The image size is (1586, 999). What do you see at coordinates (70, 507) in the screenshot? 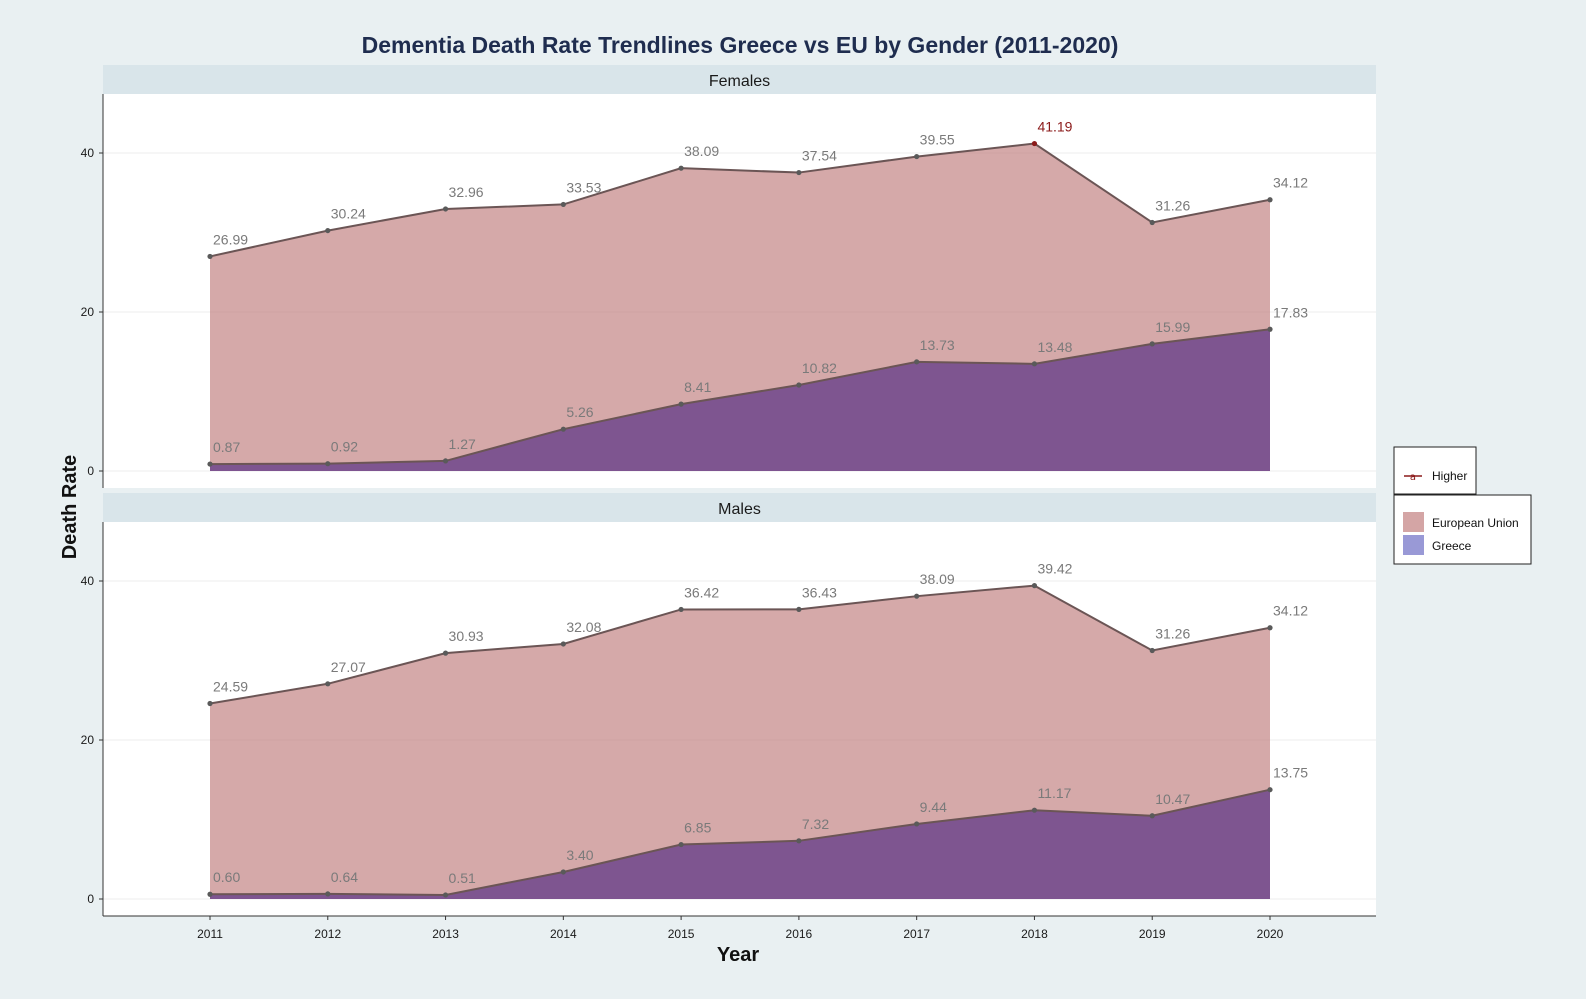
I see `y-axis-title: Death Rate` at bounding box center [70, 507].